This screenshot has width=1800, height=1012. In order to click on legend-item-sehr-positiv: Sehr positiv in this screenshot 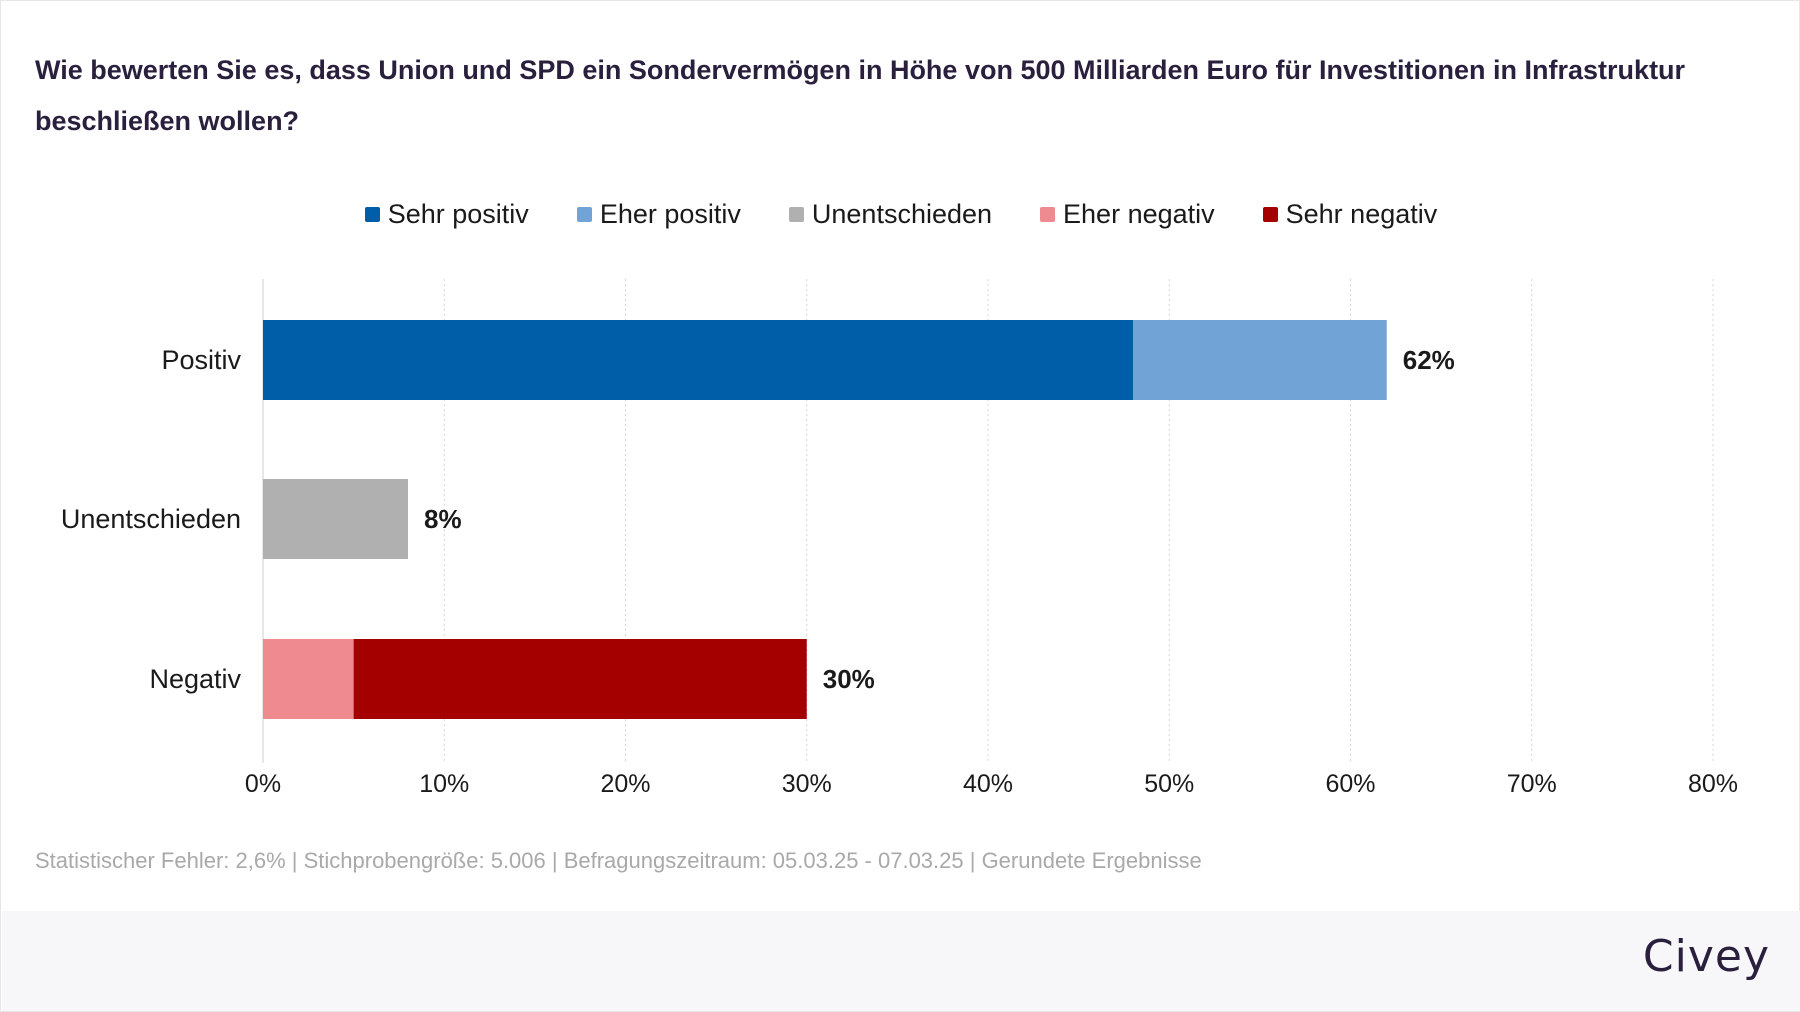, I will do `click(446, 214)`.